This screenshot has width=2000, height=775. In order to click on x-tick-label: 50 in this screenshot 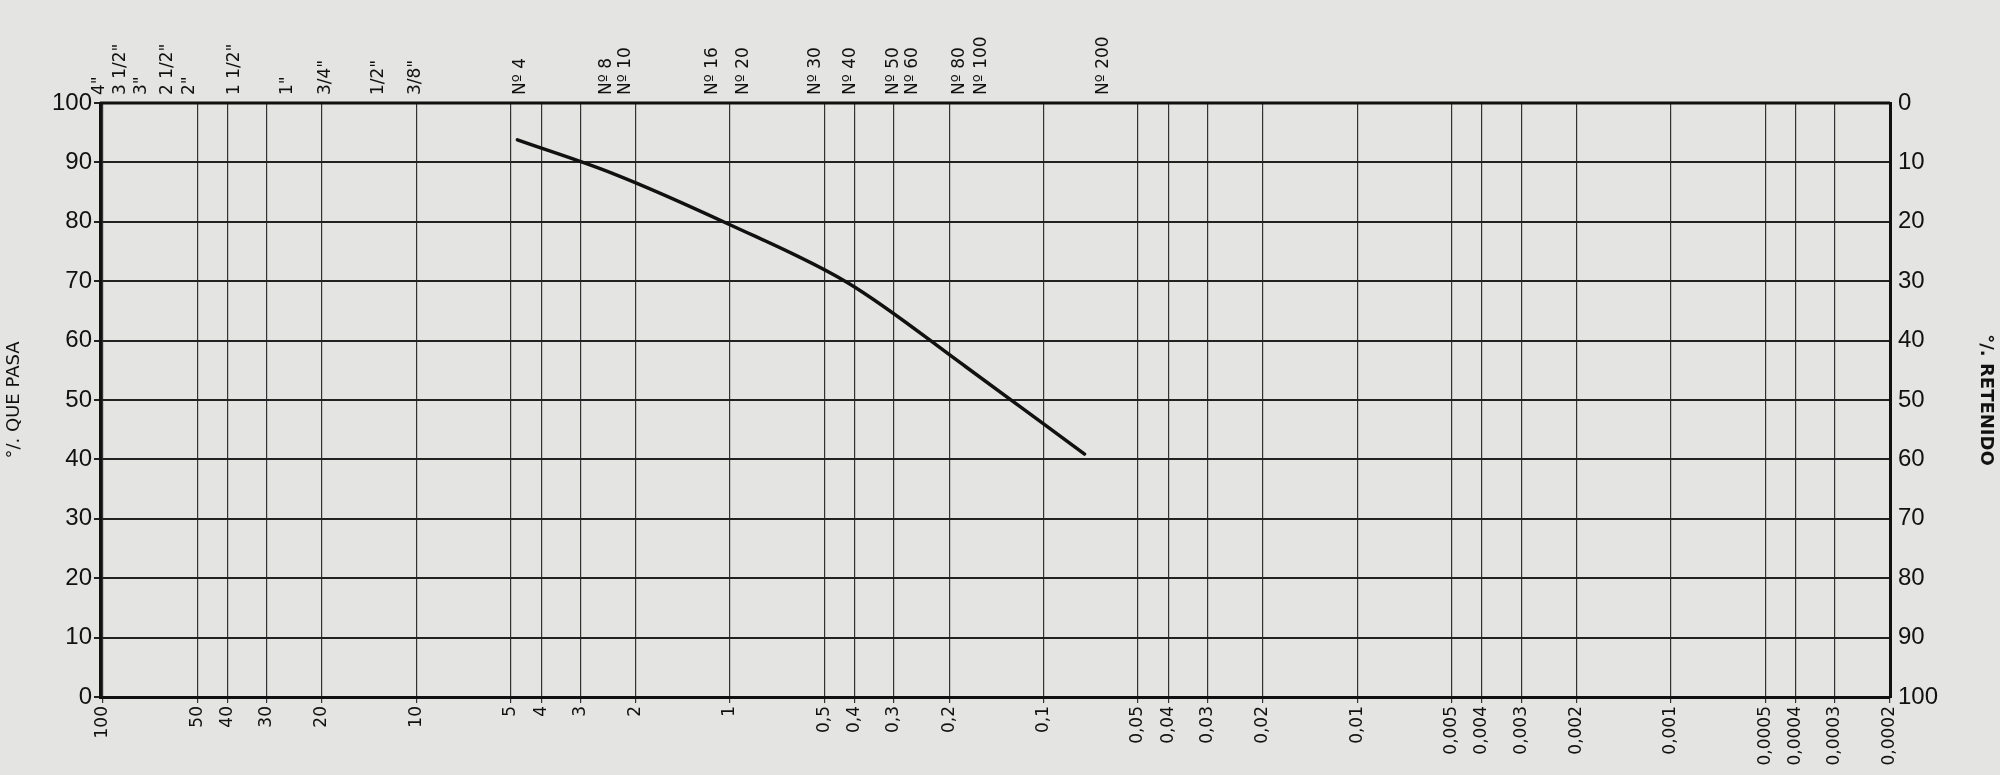, I will do `click(195, 717)`.